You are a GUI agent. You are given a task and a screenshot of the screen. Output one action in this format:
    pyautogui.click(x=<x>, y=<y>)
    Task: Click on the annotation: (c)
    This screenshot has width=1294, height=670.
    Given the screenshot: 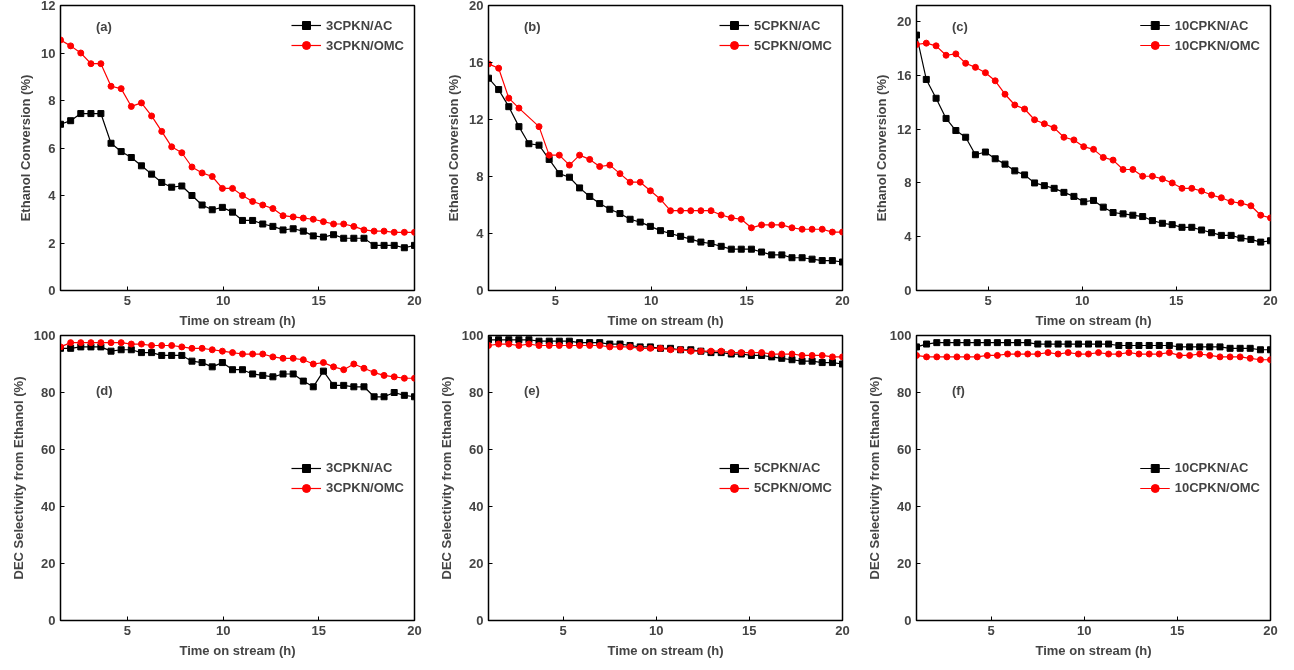 What is the action you would take?
    pyautogui.click(x=959, y=26)
    